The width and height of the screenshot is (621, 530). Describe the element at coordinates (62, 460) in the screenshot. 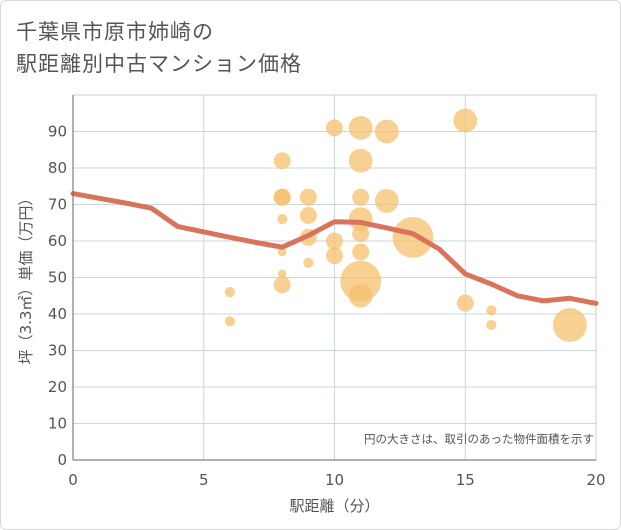

I see `y-tick-label: 0` at that location.